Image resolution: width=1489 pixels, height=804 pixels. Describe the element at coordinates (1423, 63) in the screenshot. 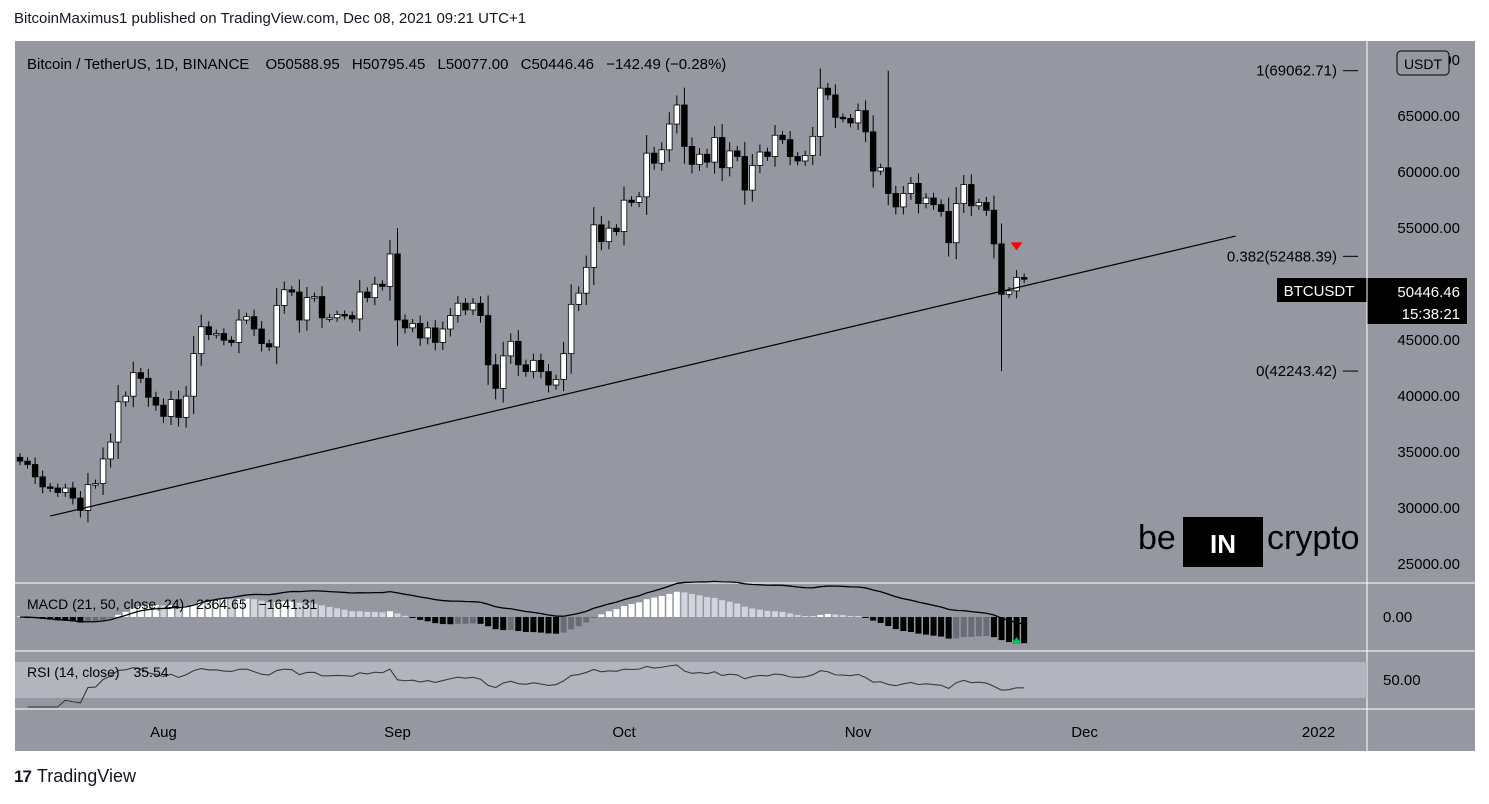

I see `currency-badge: USDT` at that location.